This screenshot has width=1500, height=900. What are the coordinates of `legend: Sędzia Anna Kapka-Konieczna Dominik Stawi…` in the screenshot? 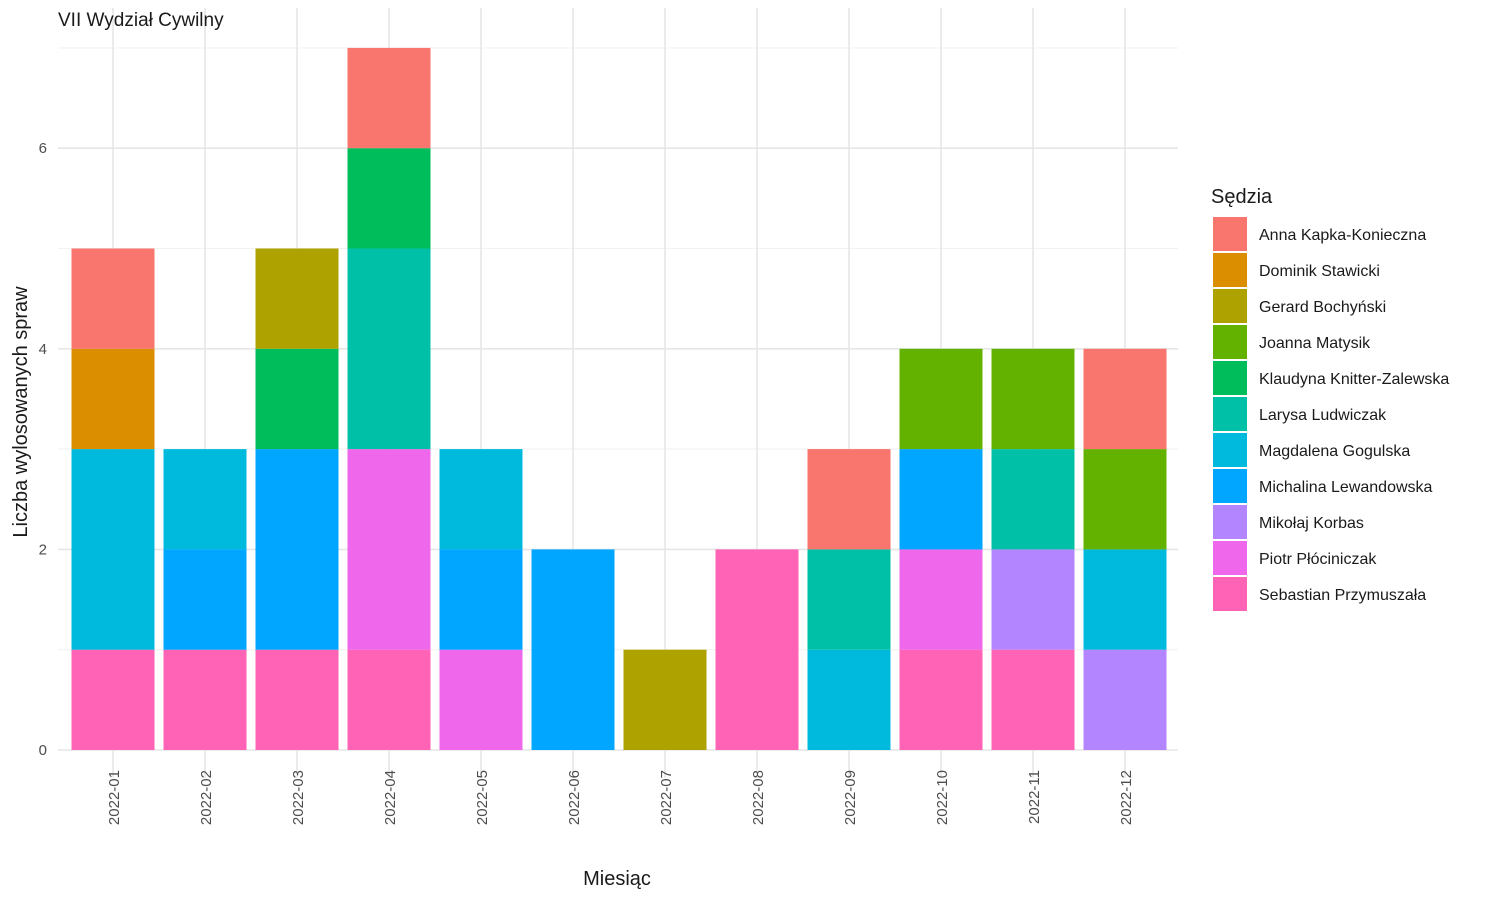 It's located at (1330, 398).